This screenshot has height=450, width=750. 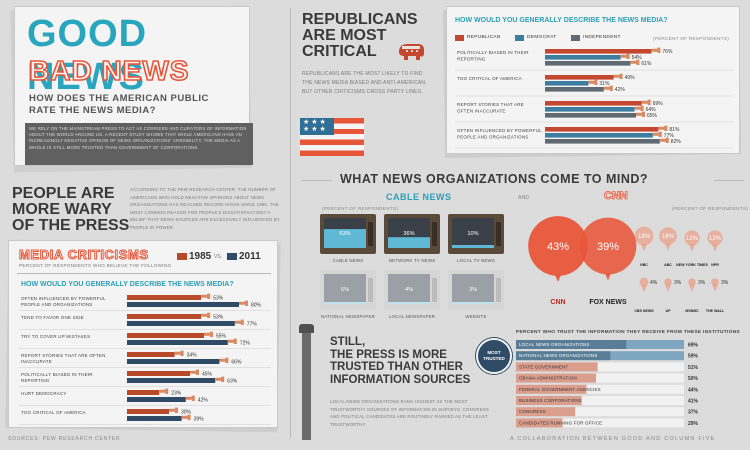 I want to click on party-value: 69%, so click(x=658, y=104).